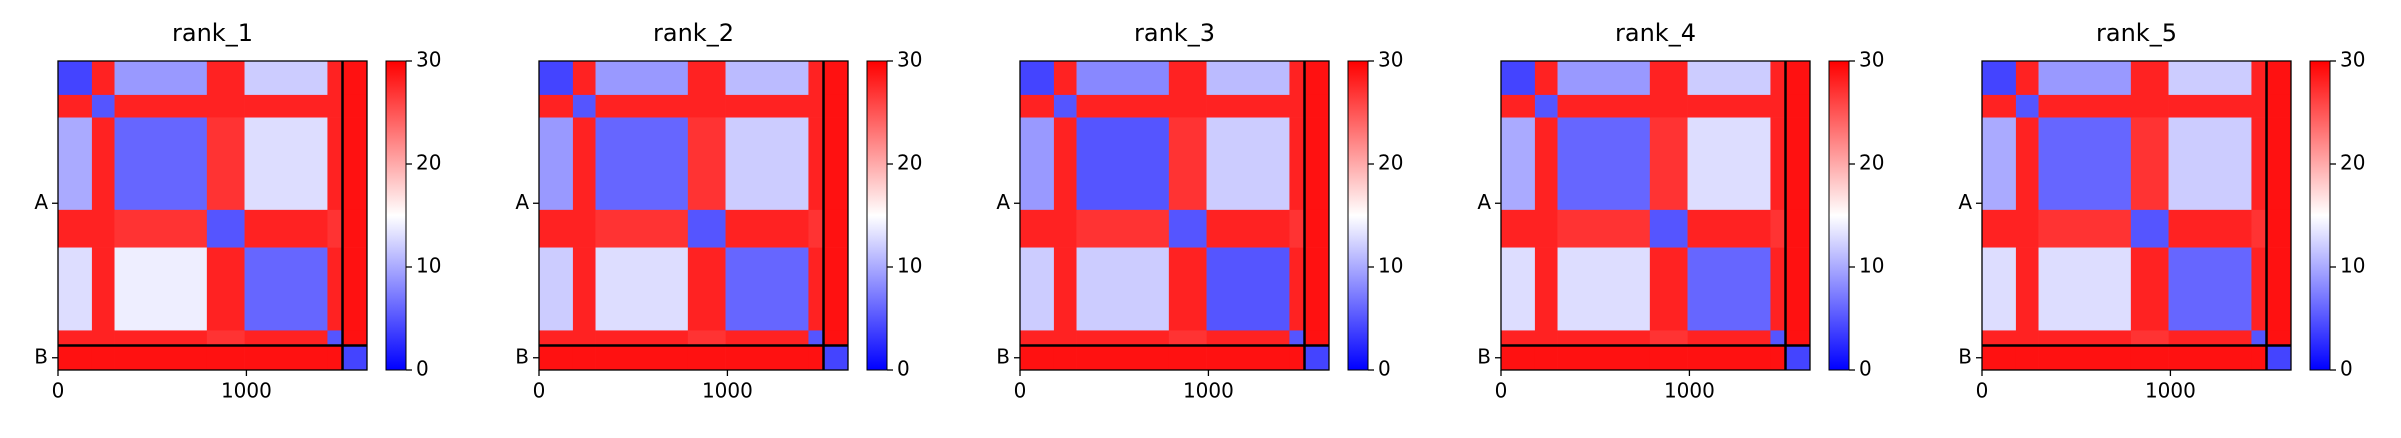 The width and height of the screenshot is (2401, 438). Describe the element at coordinates (1390, 266) in the screenshot. I see `colorbar-tick-label: 10` at that location.